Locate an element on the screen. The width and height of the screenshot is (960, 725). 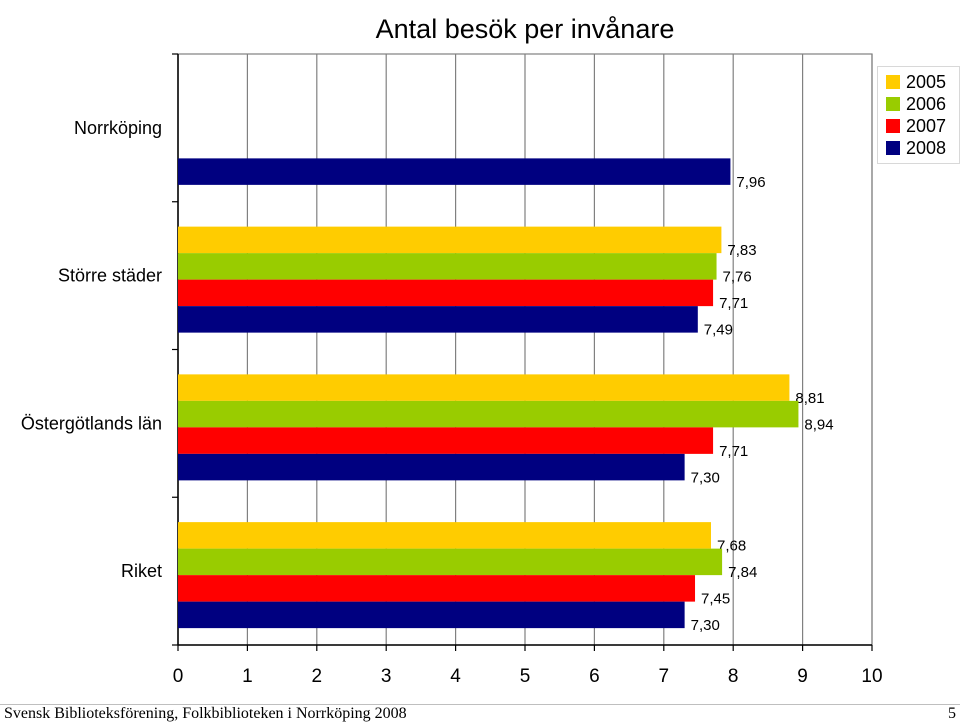
x-tick-label-6: 6 is located at coordinates (594, 676).